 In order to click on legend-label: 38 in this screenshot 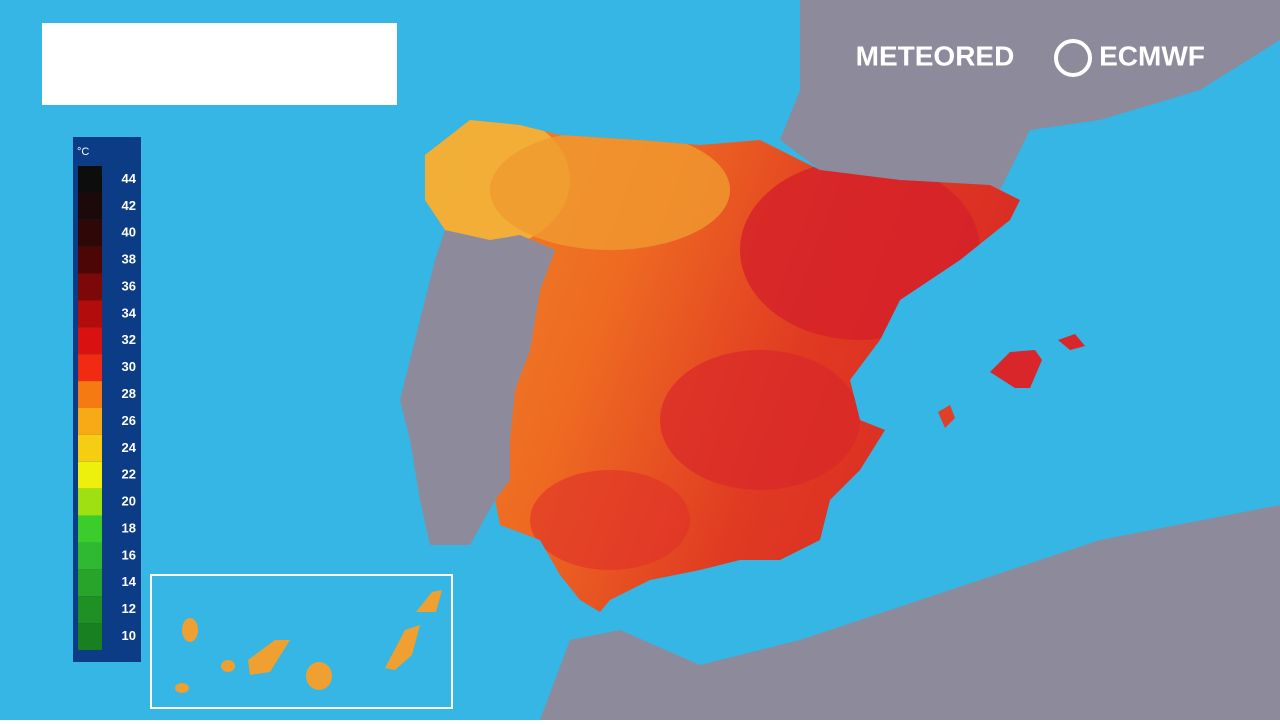, I will do `click(129, 259)`.